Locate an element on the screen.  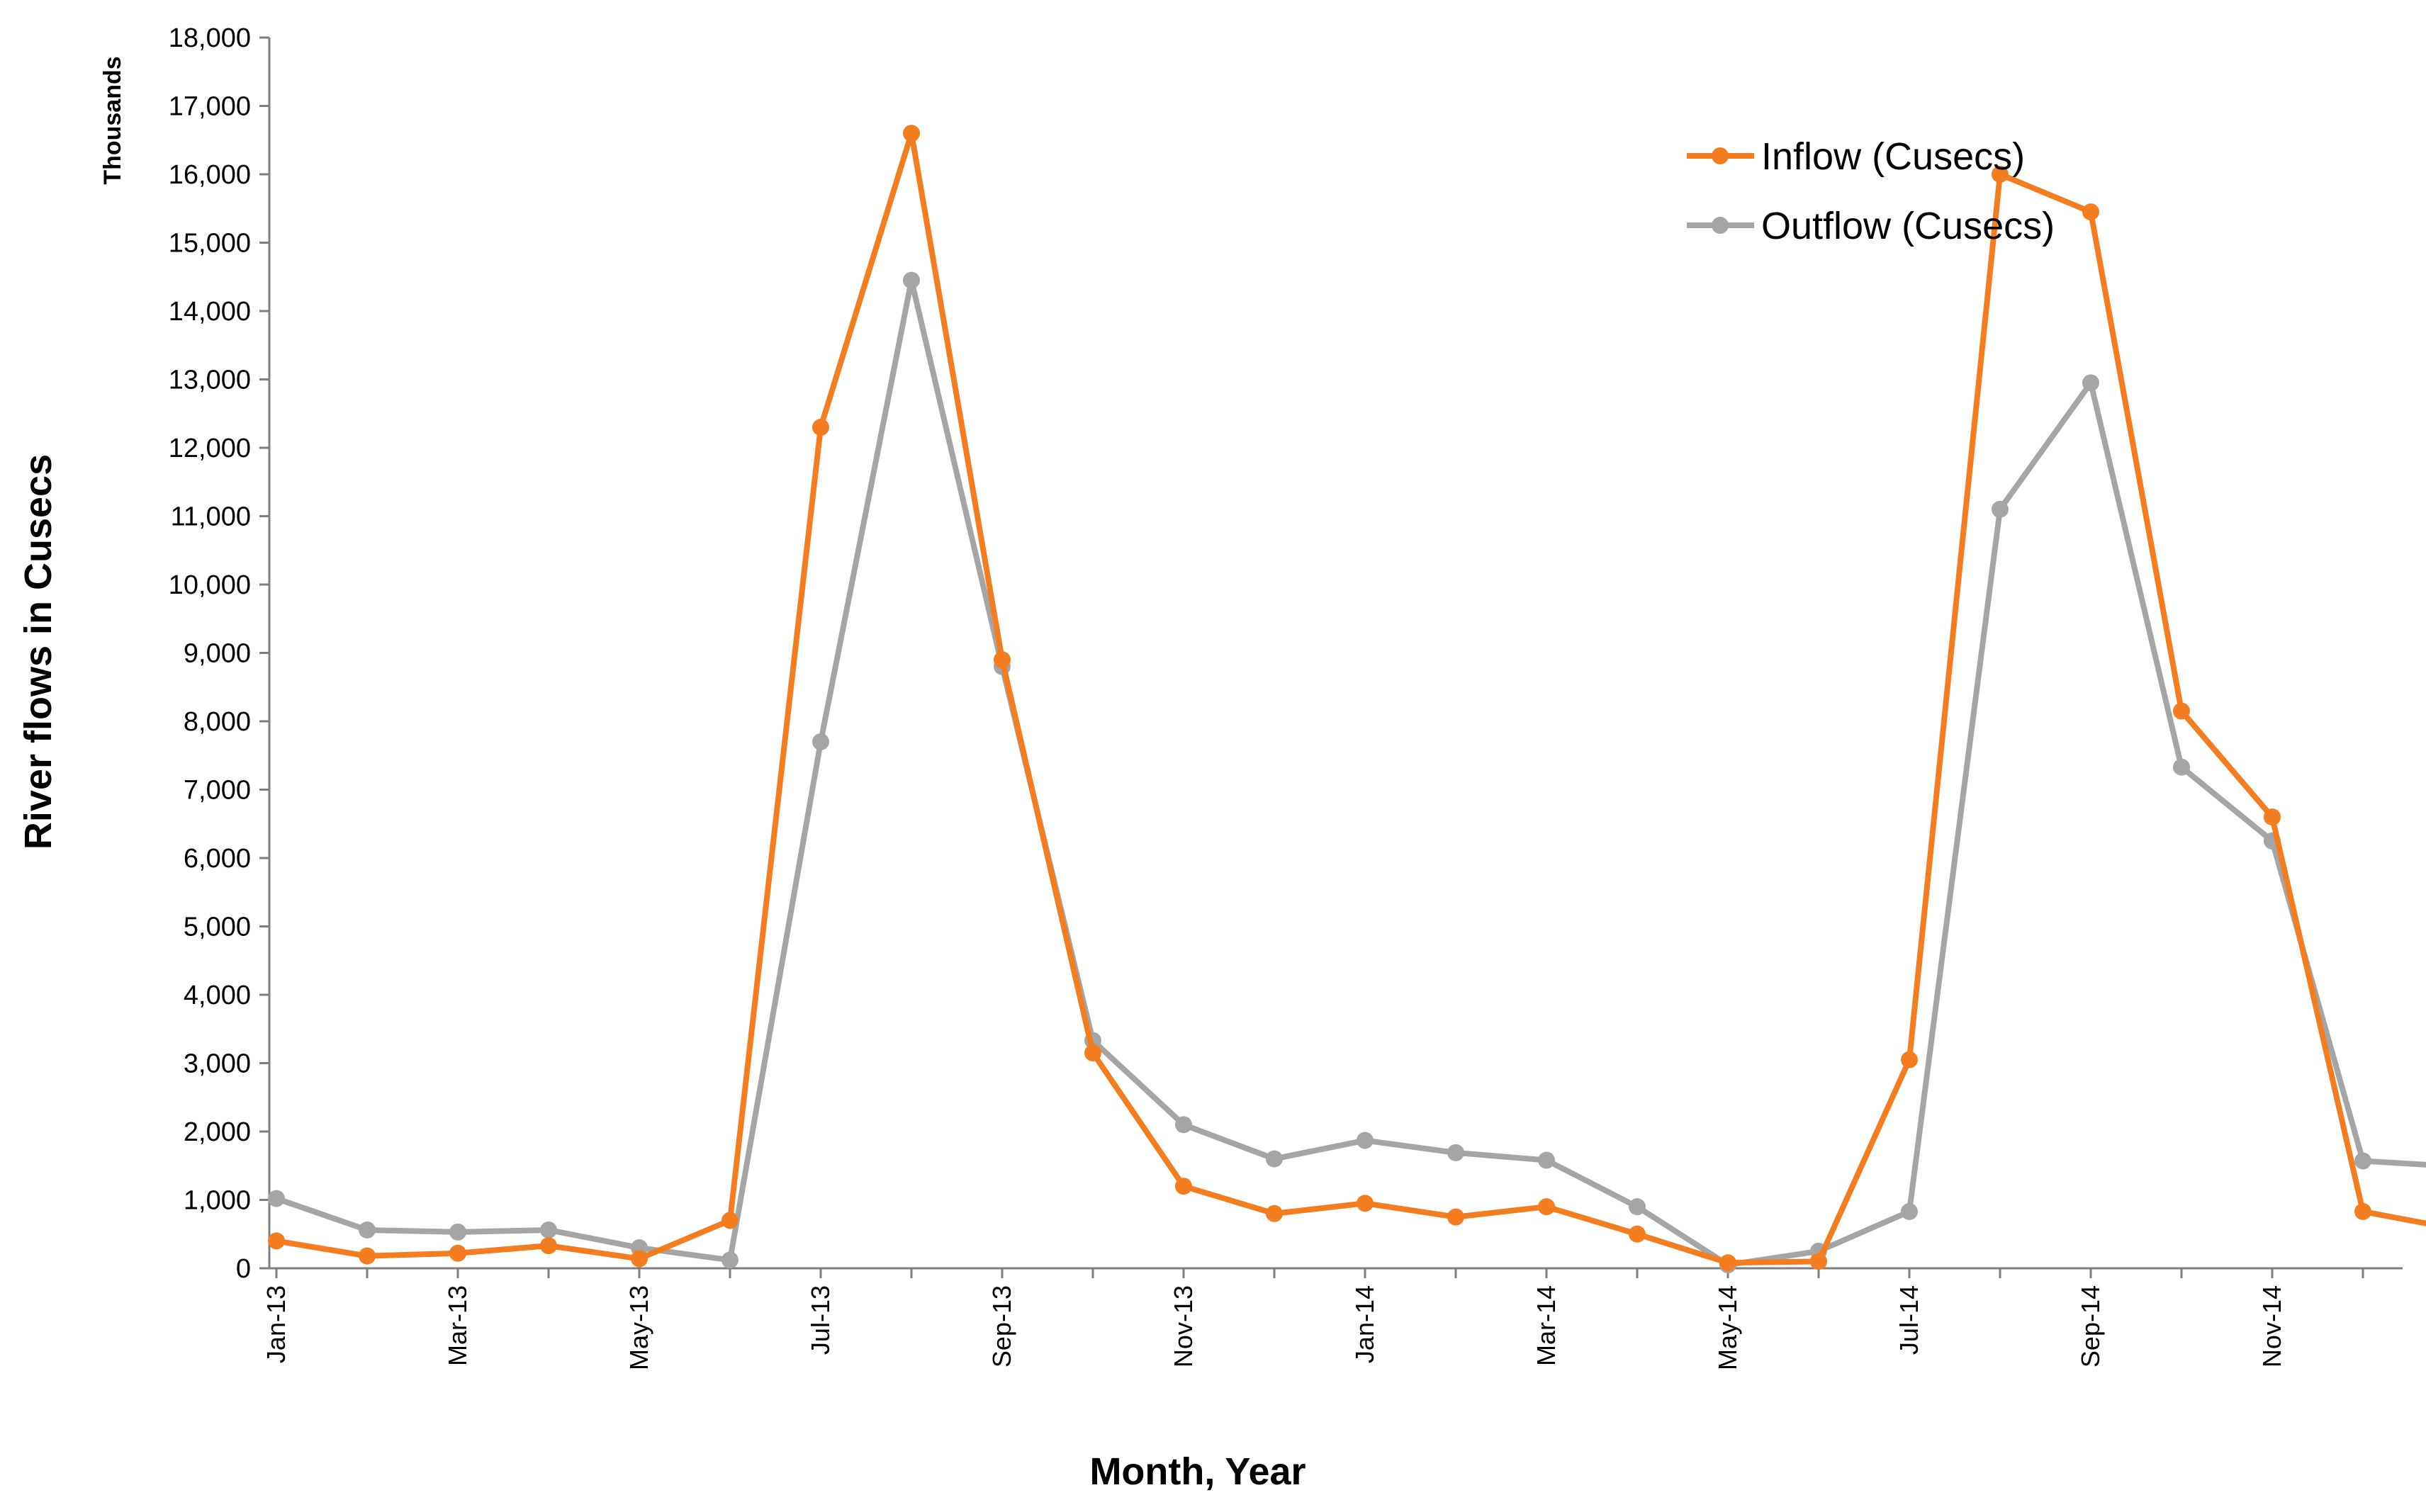
y-tick-label: 18,000 is located at coordinates (210, 38).